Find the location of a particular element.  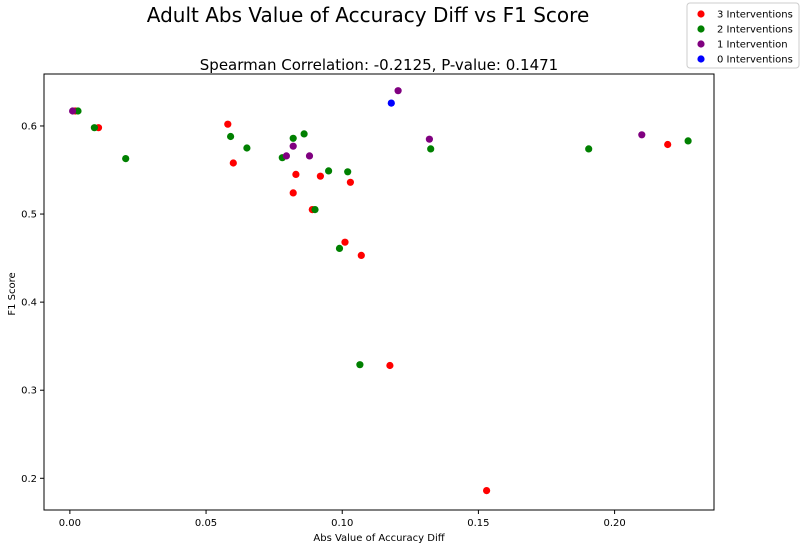

legend-box is located at coordinates (743, 35).